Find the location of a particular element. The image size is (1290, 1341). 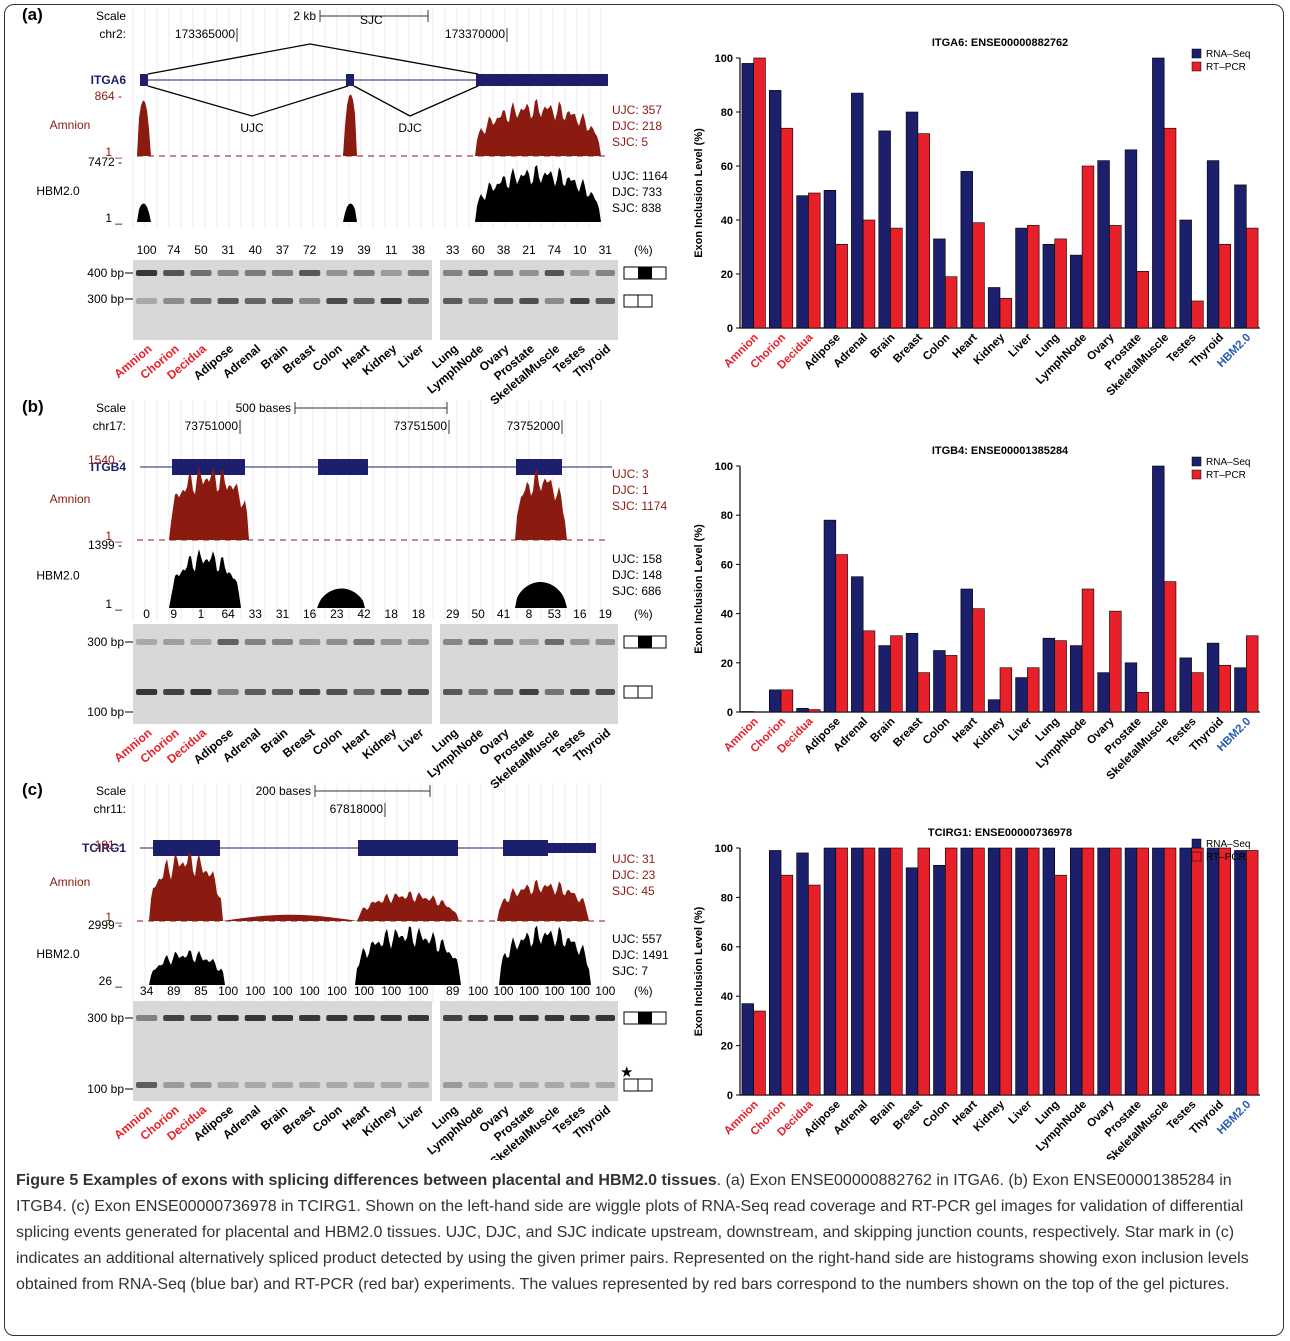

gel-percent-label: 38 is located at coordinates (419, 250).